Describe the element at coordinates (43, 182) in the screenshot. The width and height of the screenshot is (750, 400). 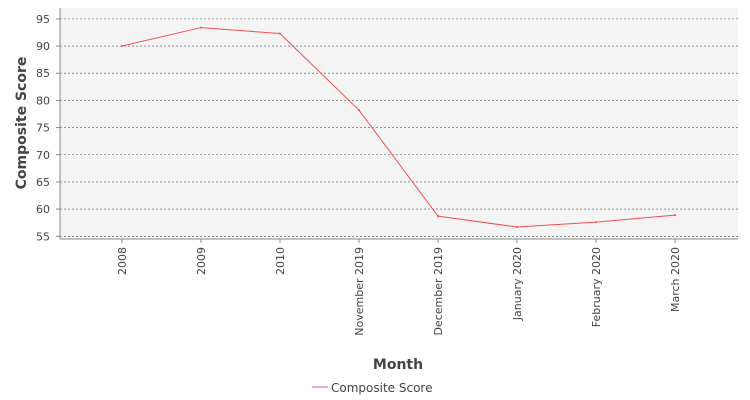
I see `y-tick-label: 65` at that location.